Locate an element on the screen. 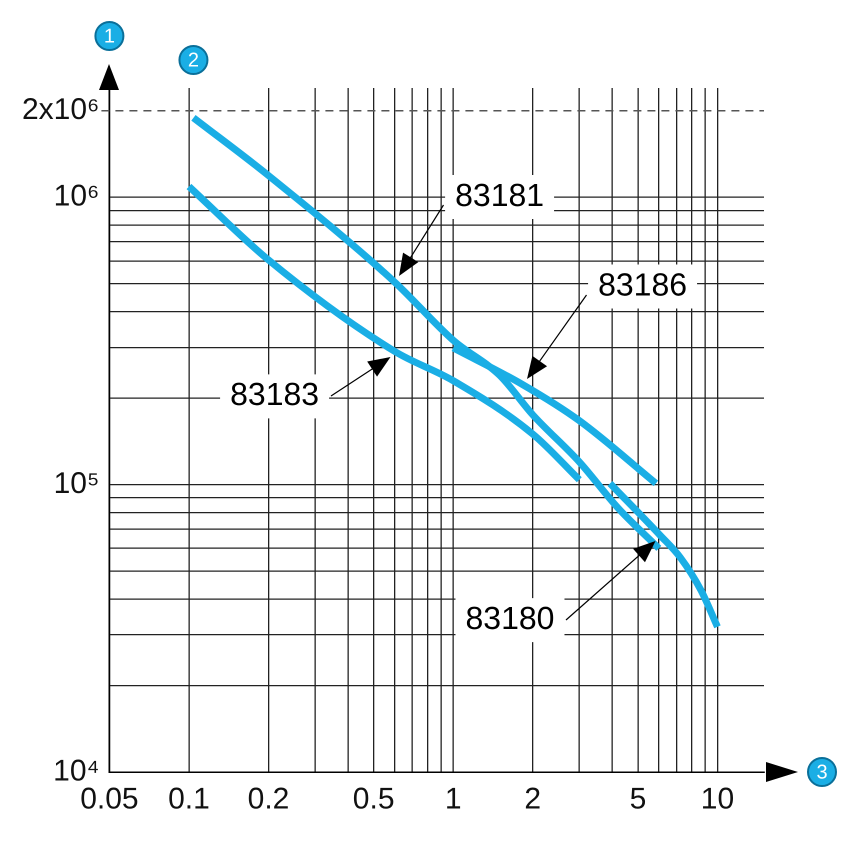 This screenshot has width=862, height=856. y-tick-label: 10⁶ is located at coordinates (77, 196).